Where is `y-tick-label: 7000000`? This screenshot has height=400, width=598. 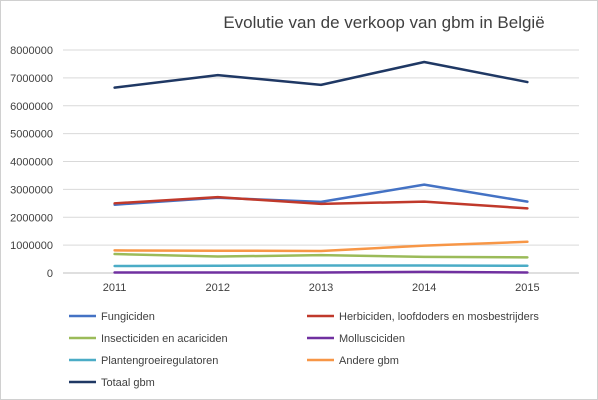 y-tick-label: 7000000 is located at coordinates (31, 79).